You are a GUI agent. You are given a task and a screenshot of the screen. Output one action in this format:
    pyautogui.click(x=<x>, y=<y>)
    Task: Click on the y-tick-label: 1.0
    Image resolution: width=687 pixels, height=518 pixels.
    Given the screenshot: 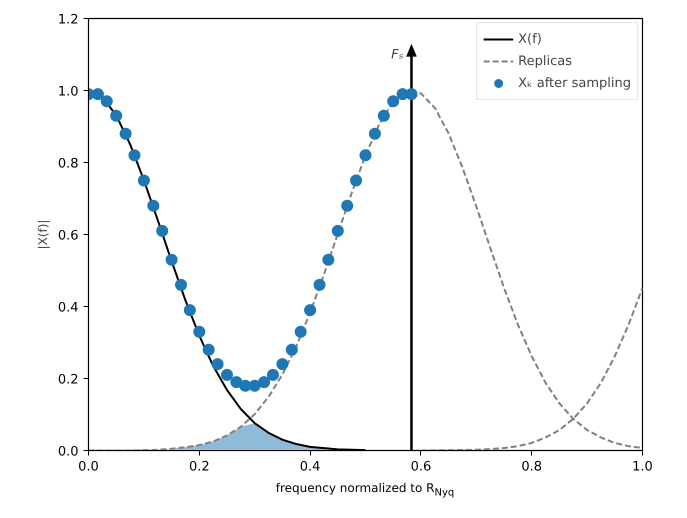 What is the action you would take?
    pyautogui.click(x=68, y=92)
    